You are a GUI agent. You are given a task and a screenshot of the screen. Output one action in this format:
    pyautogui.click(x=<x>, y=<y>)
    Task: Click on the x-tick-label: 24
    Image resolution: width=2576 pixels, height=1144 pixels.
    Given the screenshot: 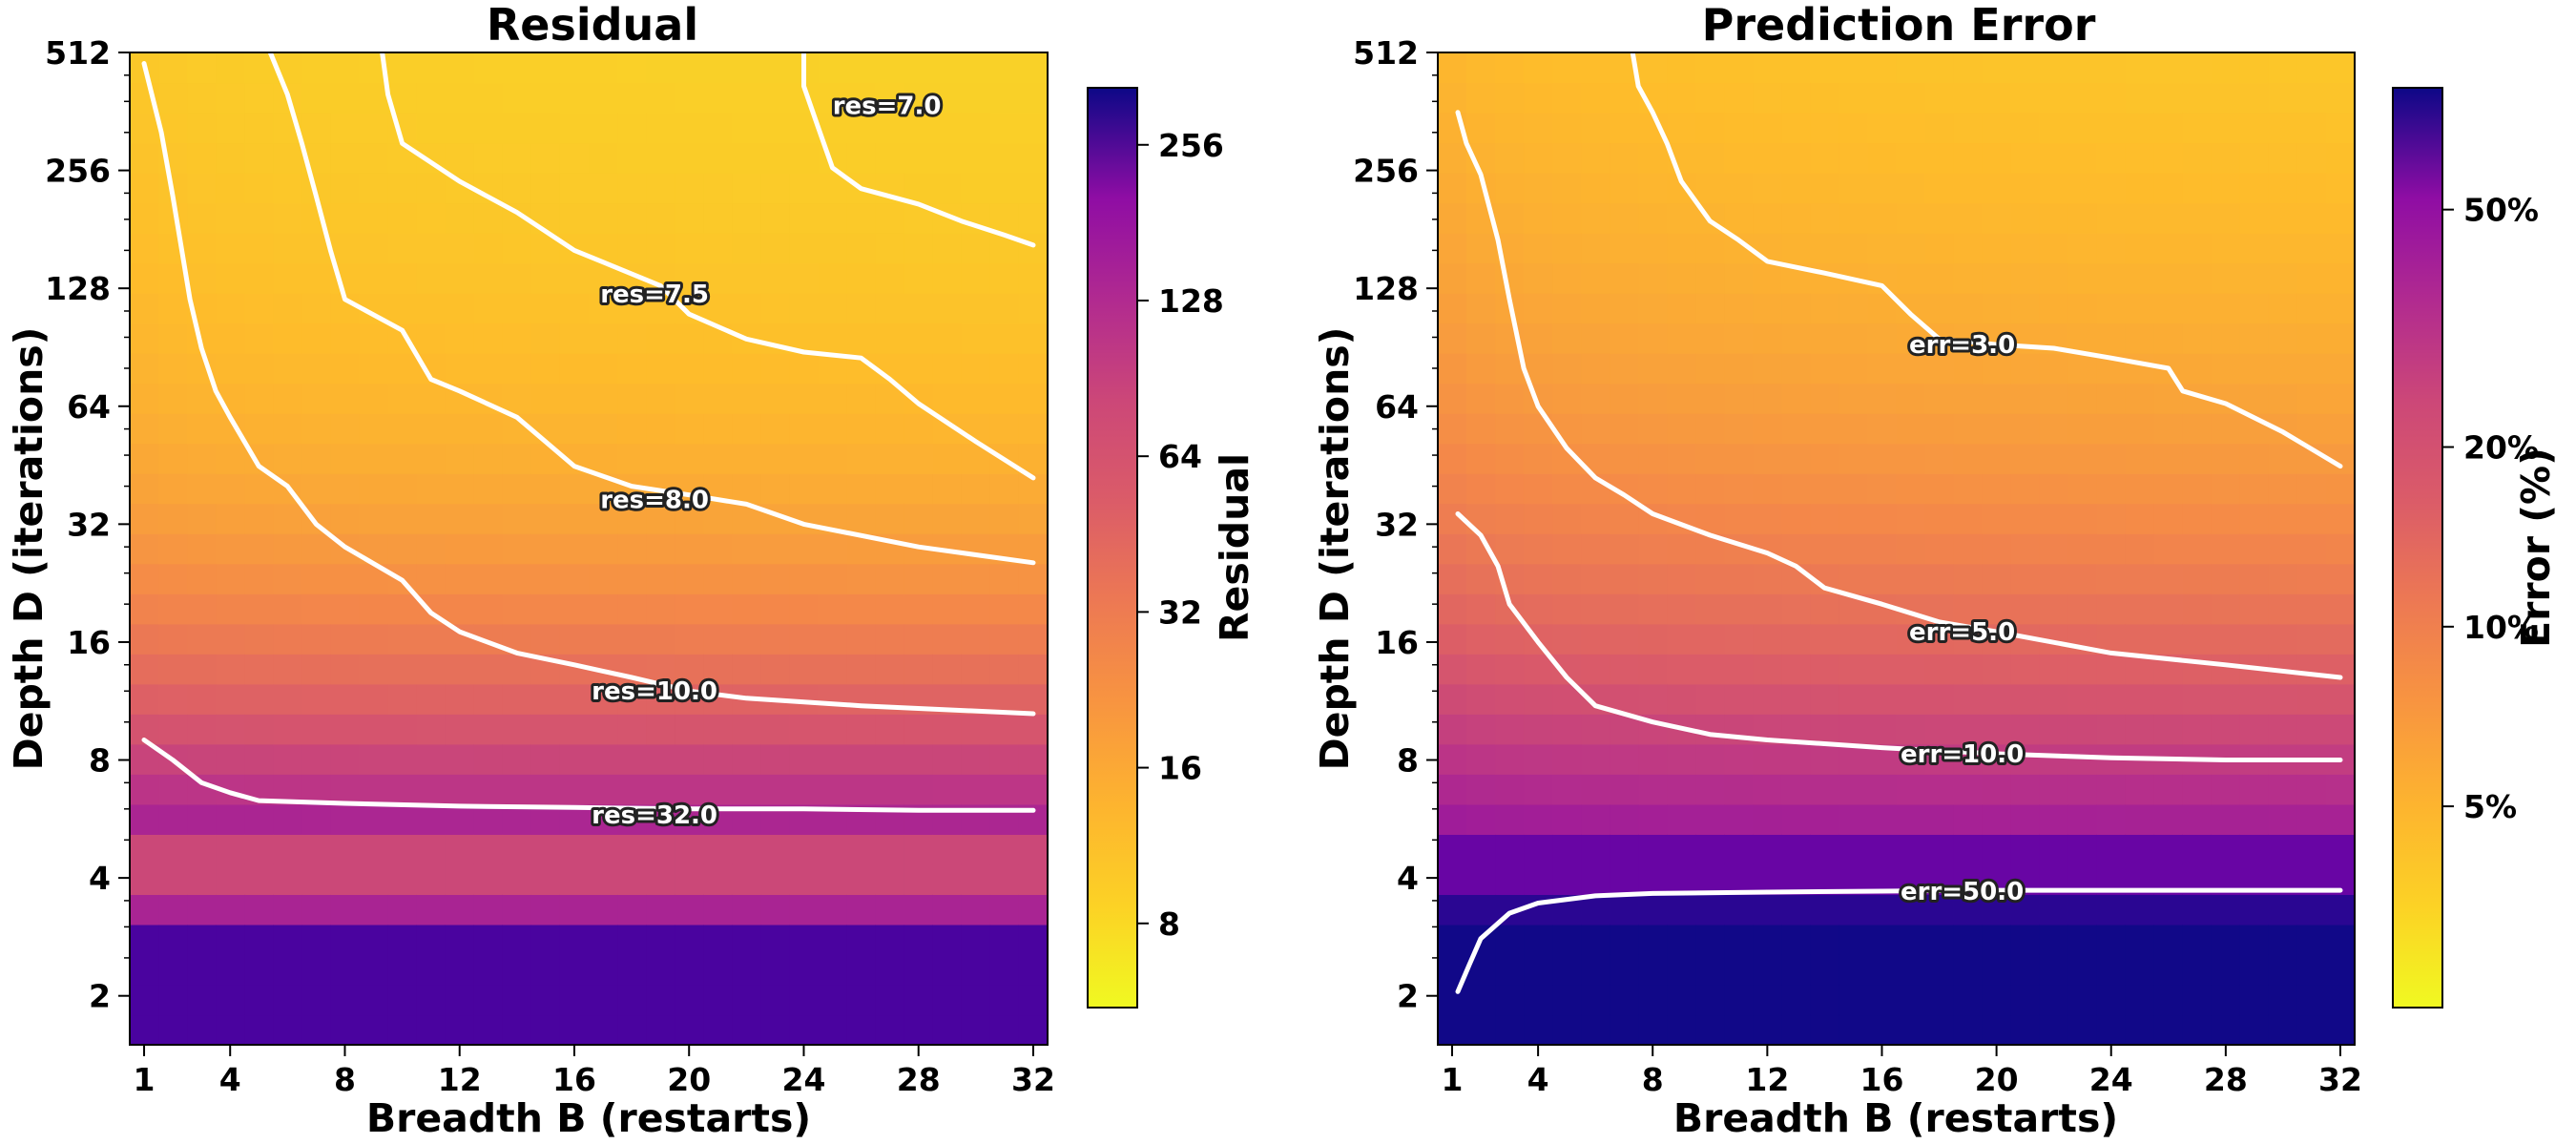 What is the action you would take?
    pyautogui.click(x=2111, y=1080)
    